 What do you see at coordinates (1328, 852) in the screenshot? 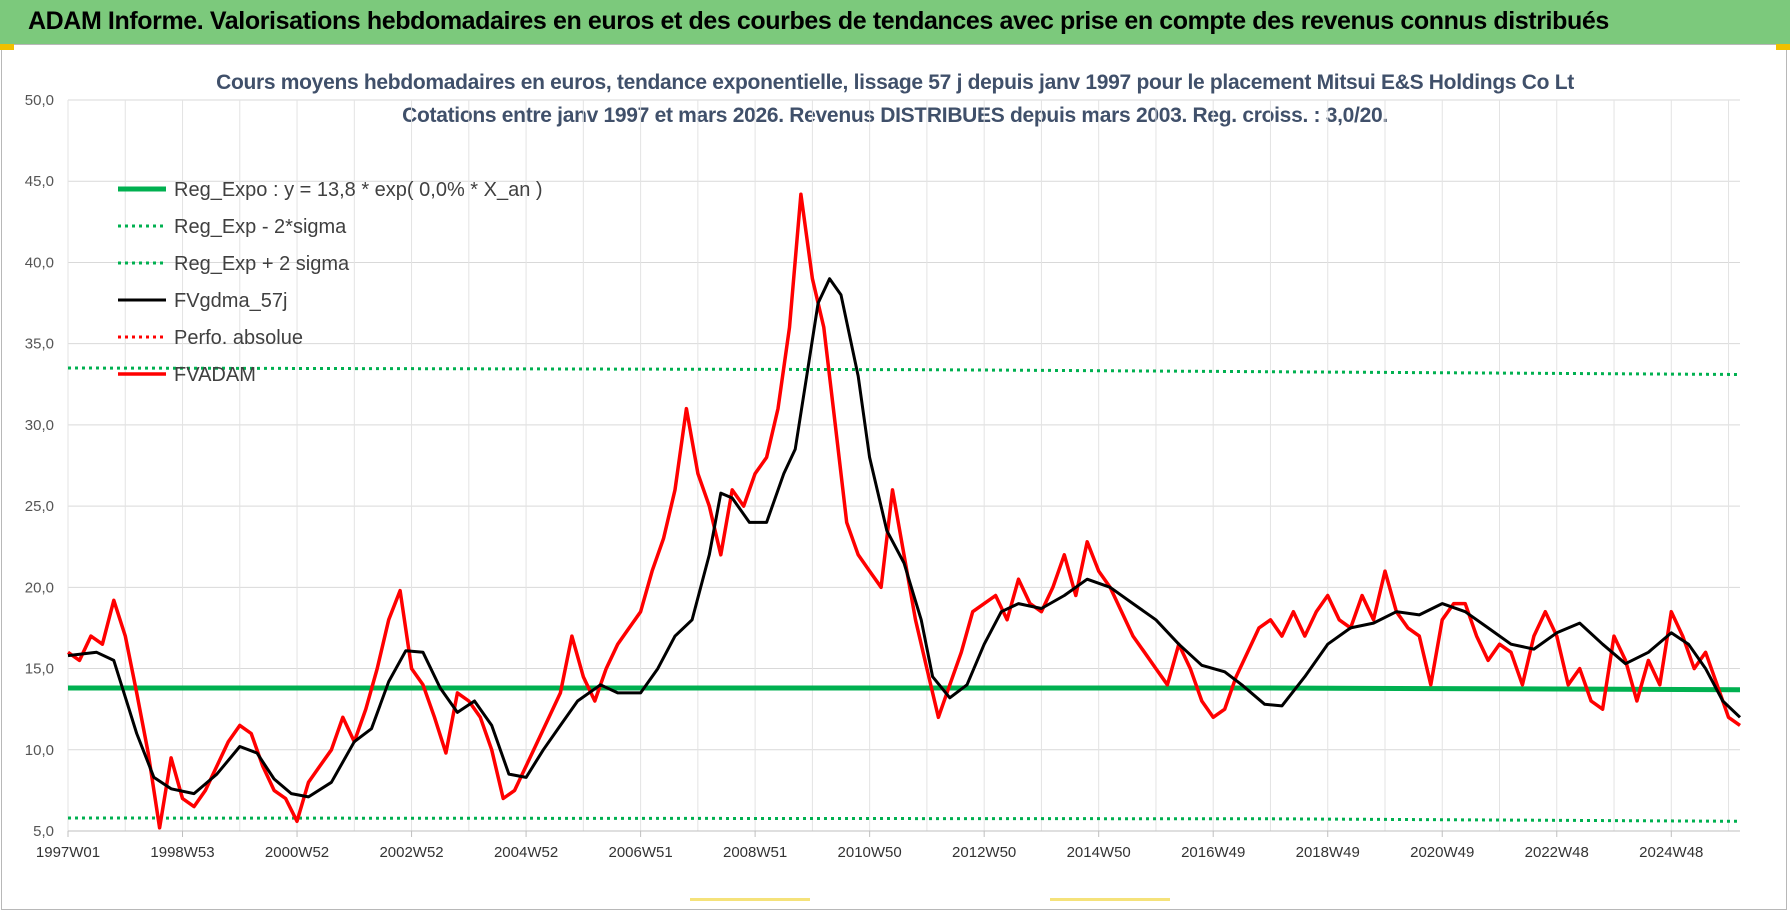
I see `x-tick-label: 2018W49` at bounding box center [1328, 852].